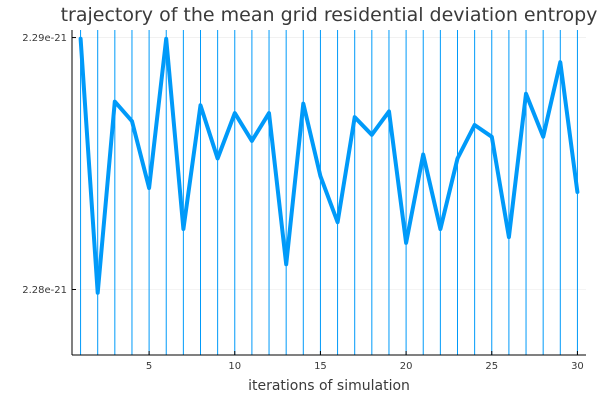 Image resolution: width=600 pixels, height=400 pixels. Describe the element at coordinates (406, 366) in the screenshot. I see `x-tick-label-3: 20` at that location.